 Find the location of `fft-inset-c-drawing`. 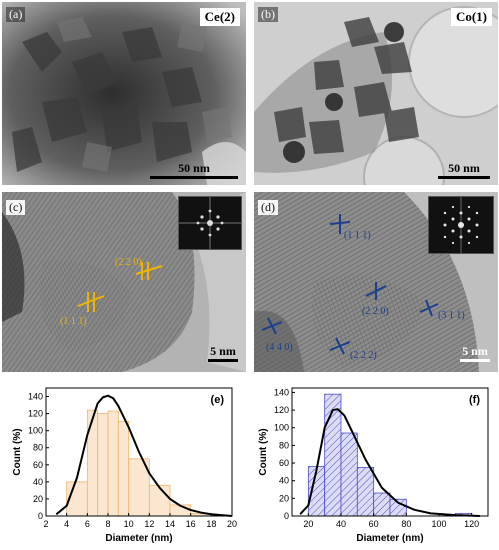

fft-inset-c-drawing is located at coordinates (210, 223).